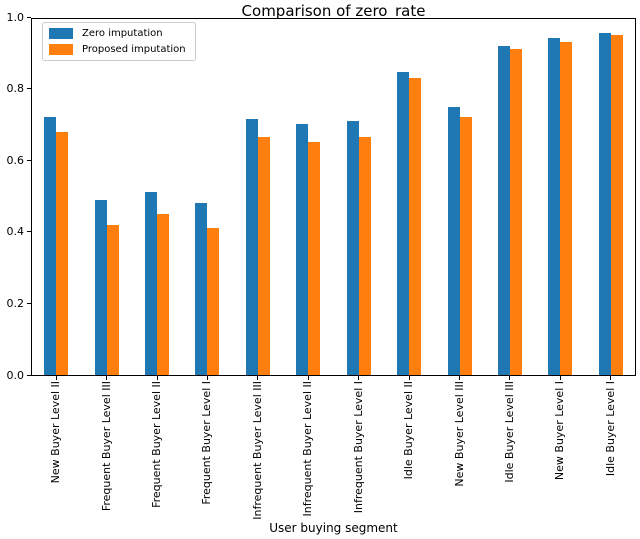 This screenshot has width=640, height=539. Describe the element at coordinates (333, 528) in the screenshot. I see `x-axis-label: User buying segment` at that location.